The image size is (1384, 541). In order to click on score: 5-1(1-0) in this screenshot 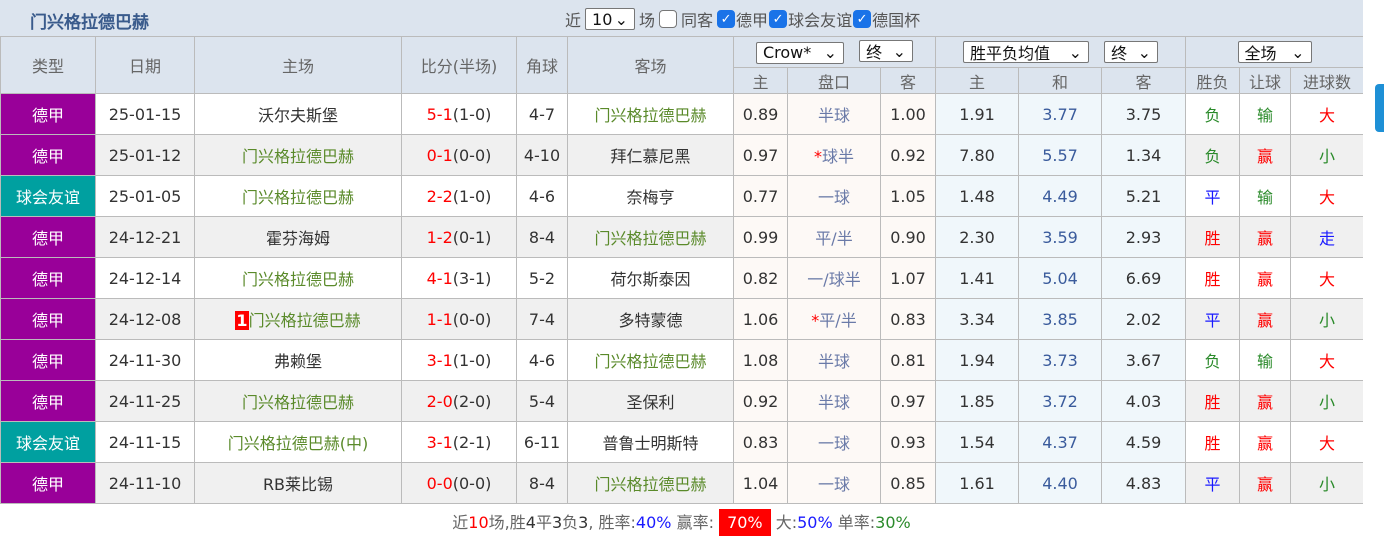, I will do `click(459, 114)`.